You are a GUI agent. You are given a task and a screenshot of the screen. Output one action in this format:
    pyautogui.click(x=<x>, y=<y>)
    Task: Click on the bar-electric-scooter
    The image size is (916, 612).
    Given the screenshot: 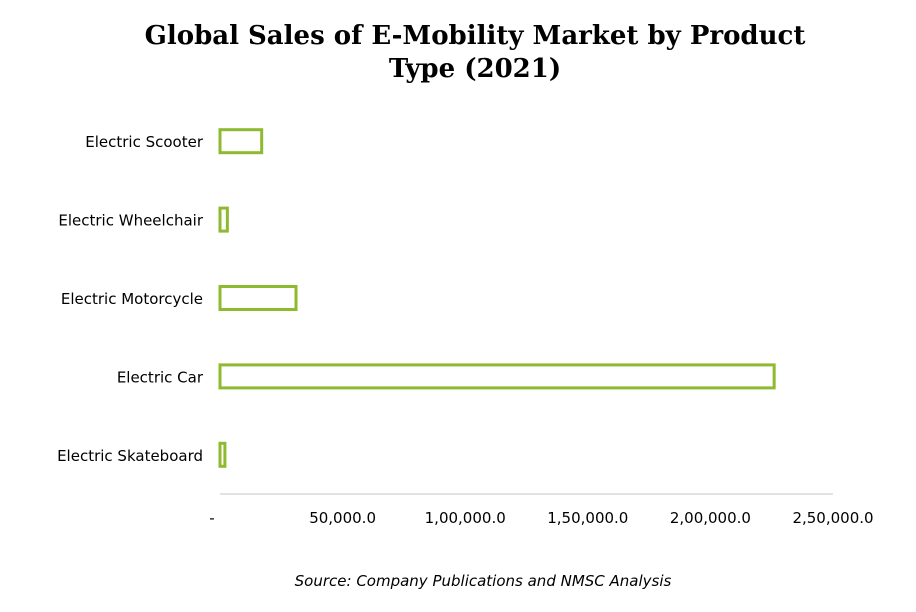 What is the action you would take?
    pyautogui.click(x=241, y=141)
    